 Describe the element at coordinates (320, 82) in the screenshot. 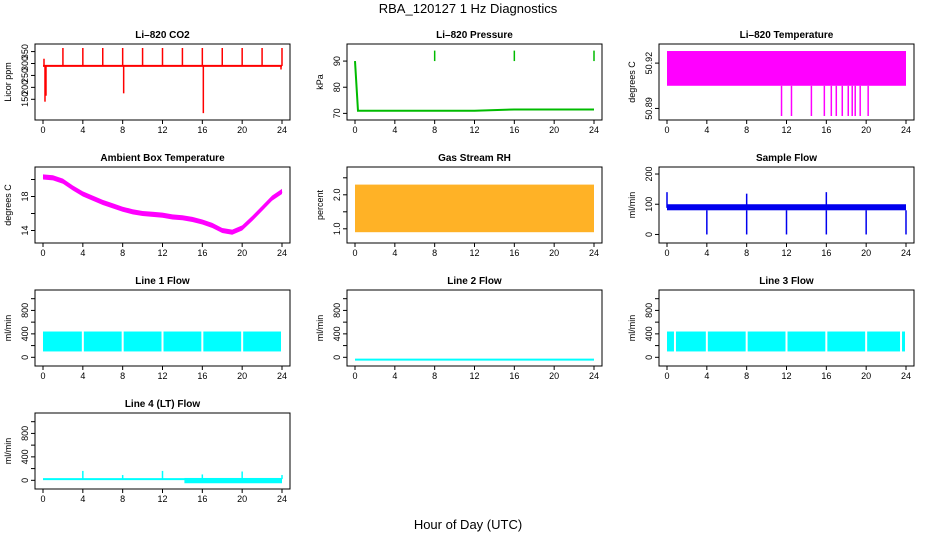

I see `y-axis-label: kPa` at that location.